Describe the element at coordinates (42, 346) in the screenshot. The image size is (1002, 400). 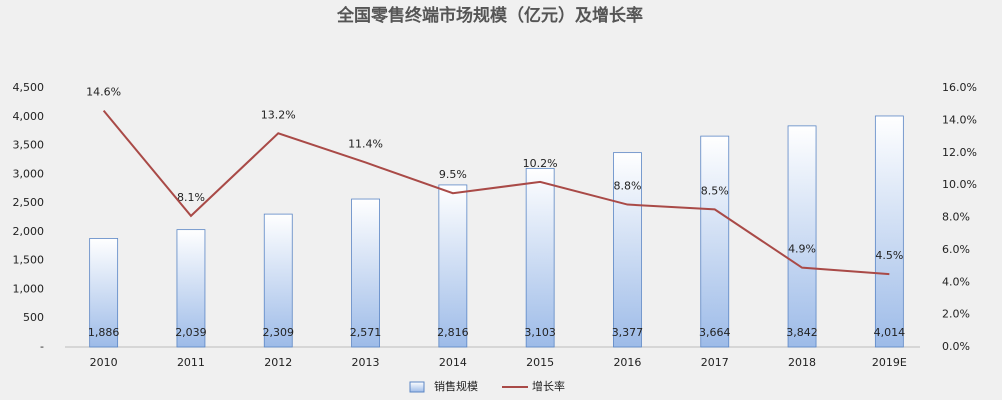
I see `tick-label: -` at that location.